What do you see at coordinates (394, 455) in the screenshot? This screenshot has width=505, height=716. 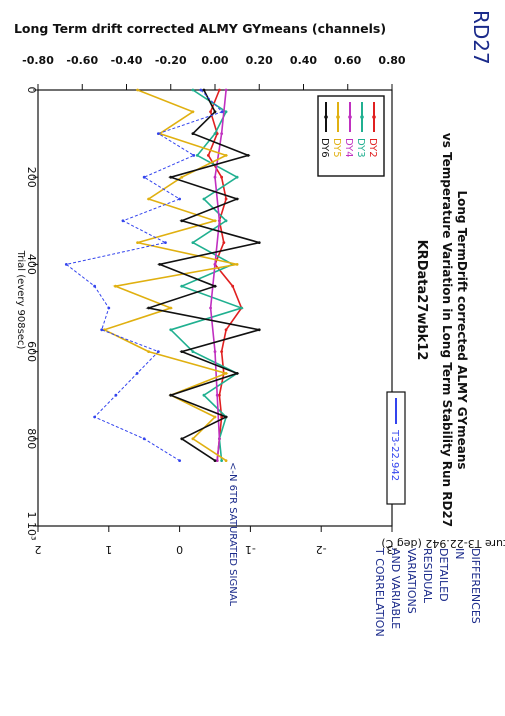 I see `temp-legend-label: T3-22.942` at bounding box center [394, 455].